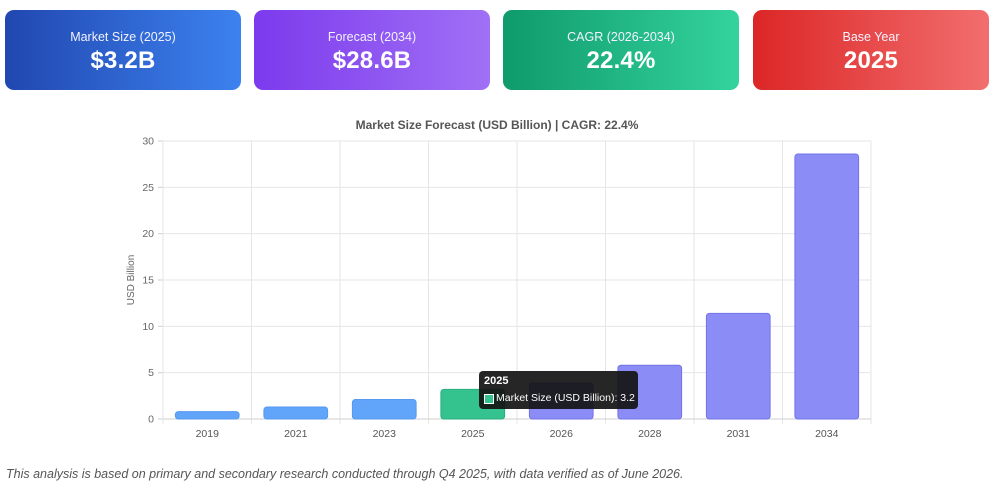 The width and height of the screenshot is (991, 492). Describe the element at coordinates (827, 434) in the screenshot. I see `x-tick-label: 2034` at that location.